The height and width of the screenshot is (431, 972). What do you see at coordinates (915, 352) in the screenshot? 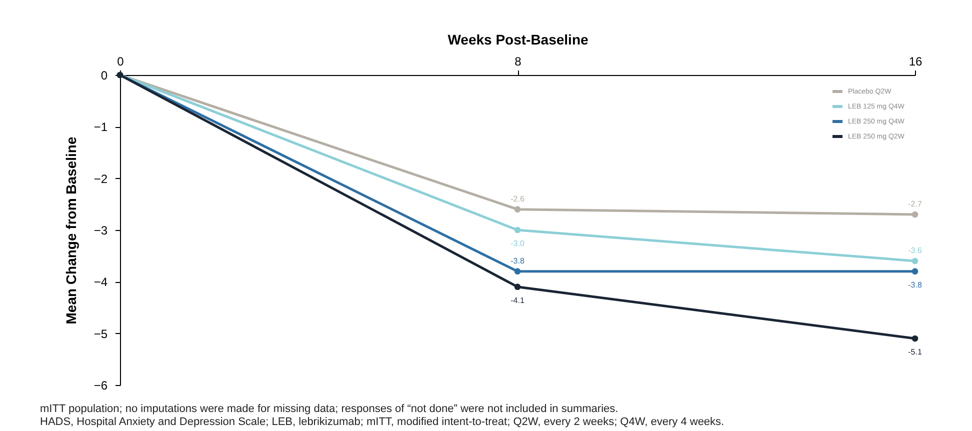
I see `data-label: -5.1` at bounding box center [915, 352].